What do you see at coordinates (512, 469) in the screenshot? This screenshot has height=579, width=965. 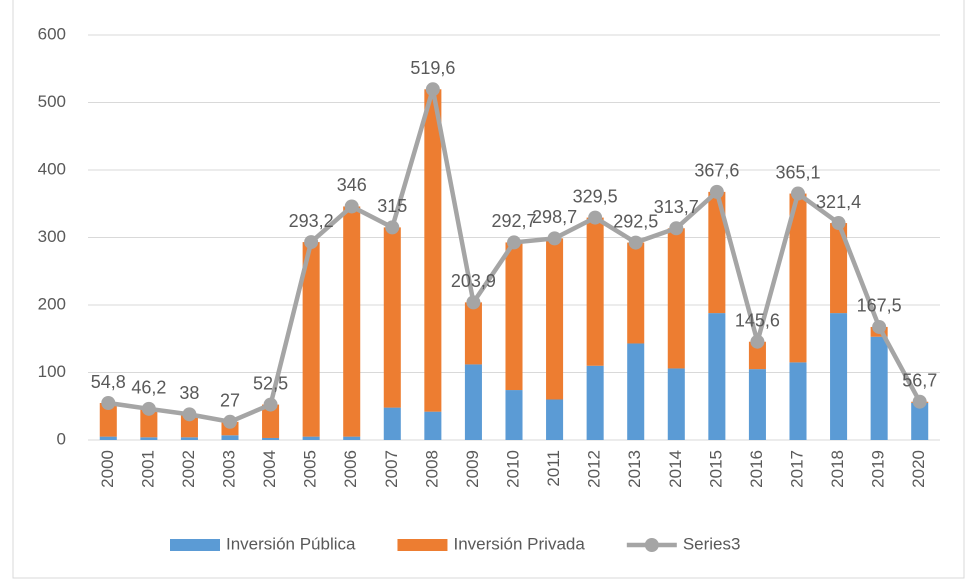 I see `x-tick-label: 2010` at bounding box center [512, 469].